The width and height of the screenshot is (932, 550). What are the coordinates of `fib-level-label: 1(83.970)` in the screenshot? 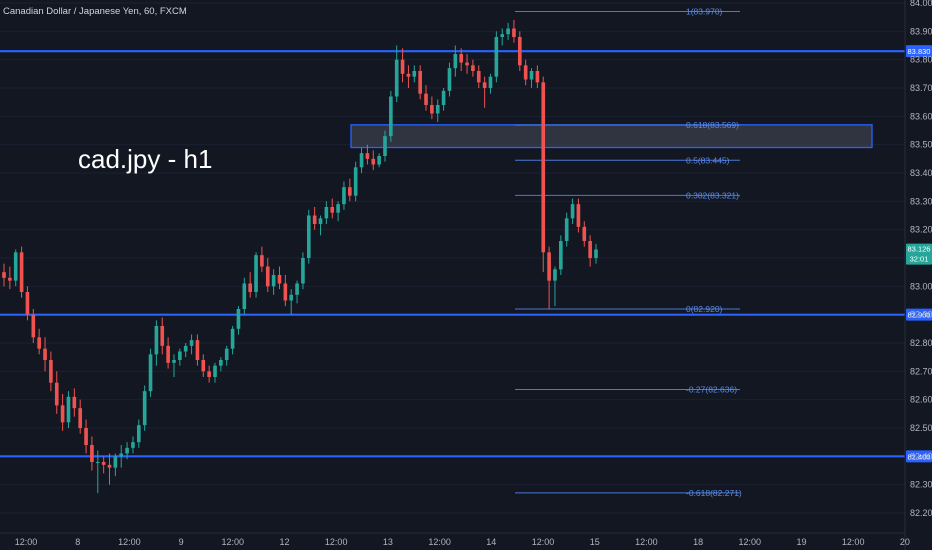 It's located at (704, 12).